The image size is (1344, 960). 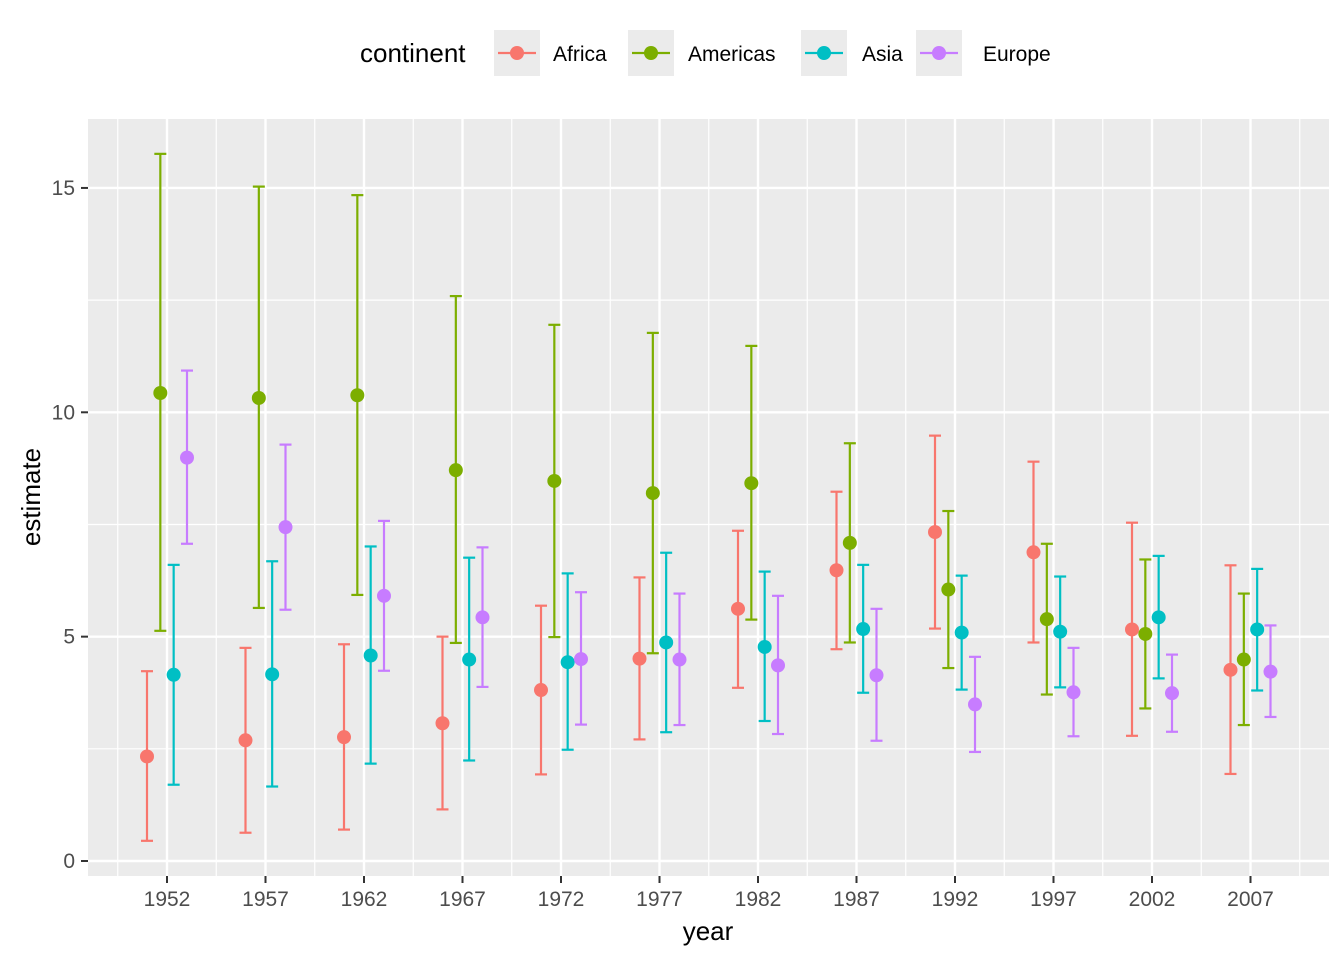 What do you see at coordinates (462, 899) in the screenshot?
I see `x-tick-label: 1967` at bounding box center [462, 899].